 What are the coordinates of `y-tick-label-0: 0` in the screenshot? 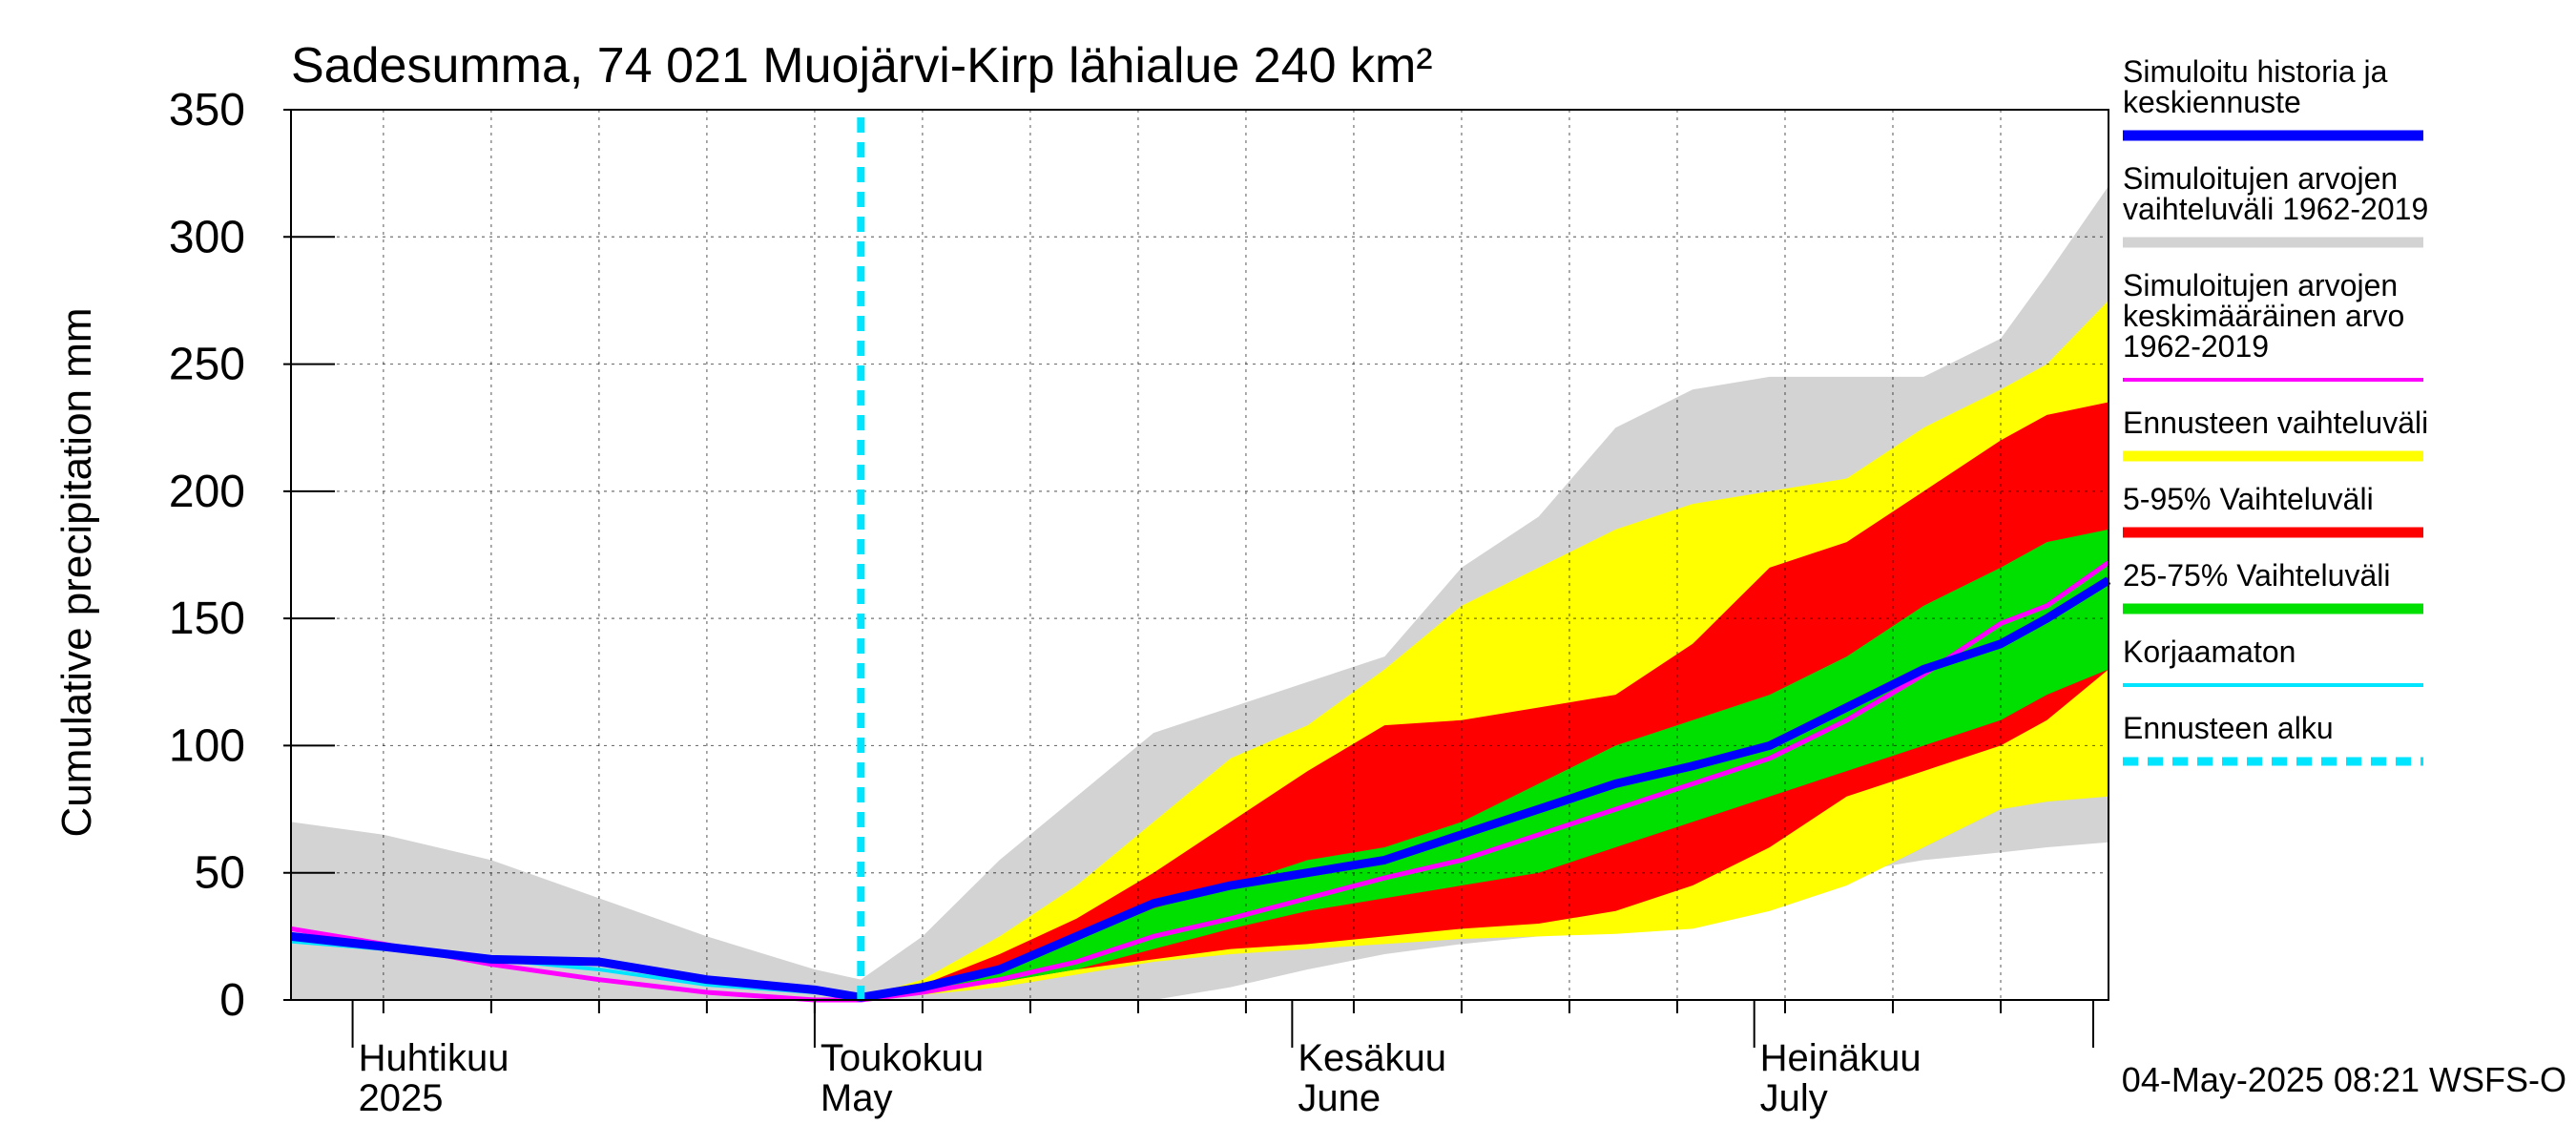 It's located at (232, 1000).